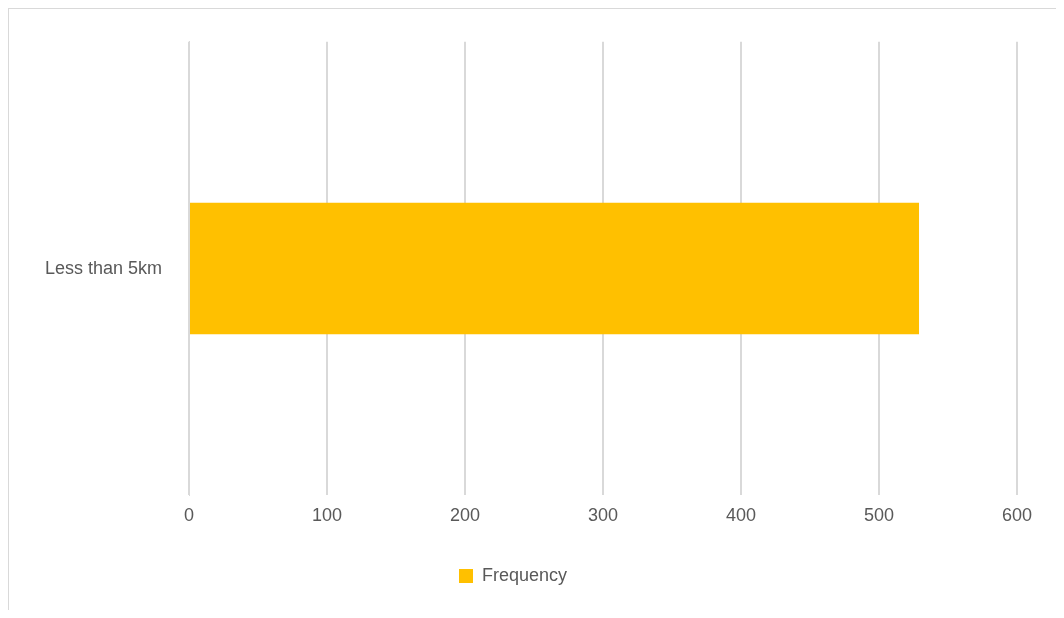 The height and width of the screenshot is (618, 1064). What do you see at coordinates (603, 515) in the screenshot?
I see `x-tick-label: 300` at bounding box center [603, 515].